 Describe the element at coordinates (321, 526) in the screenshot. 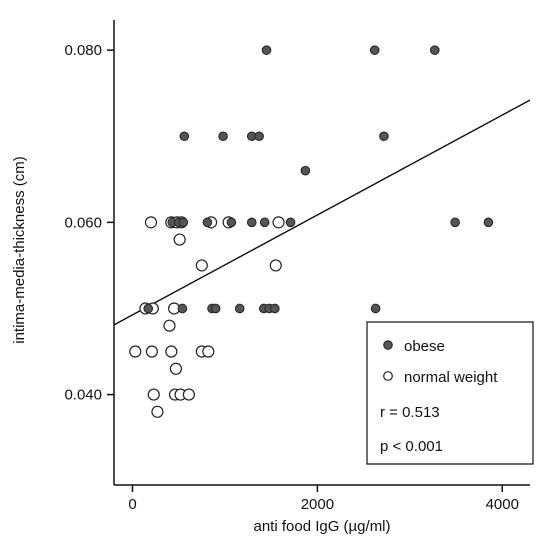

I see `x-axis-label: anti food IgG (µg/ml)` at that location.